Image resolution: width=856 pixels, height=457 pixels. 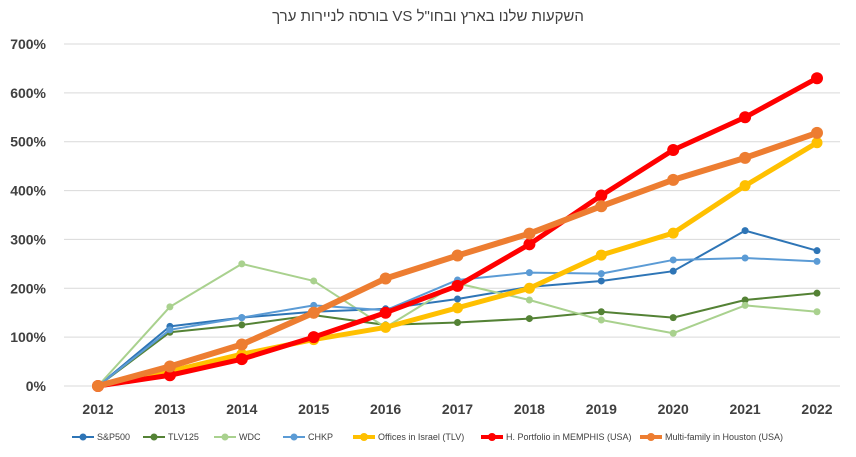 I want to click on legend-entry: H. Portfolio in MEMPHIS (USA), so click(x=556, y=437).